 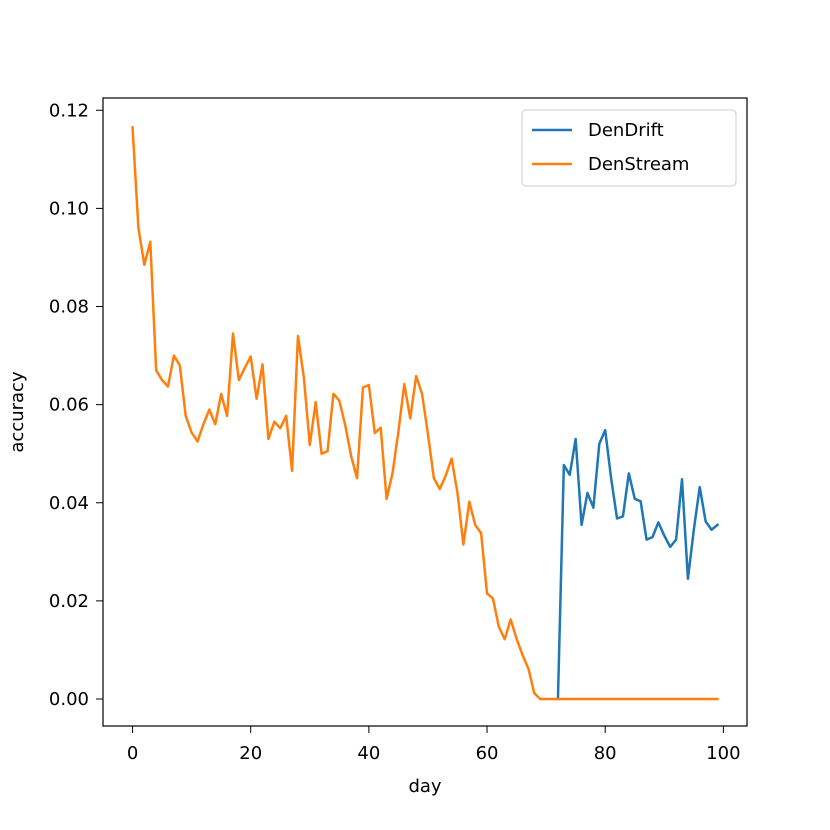 What do you see at coordinates (69, 503) in the screenshot?
I see `y-tick-label: 0.04` at bounding box center [69, 503].